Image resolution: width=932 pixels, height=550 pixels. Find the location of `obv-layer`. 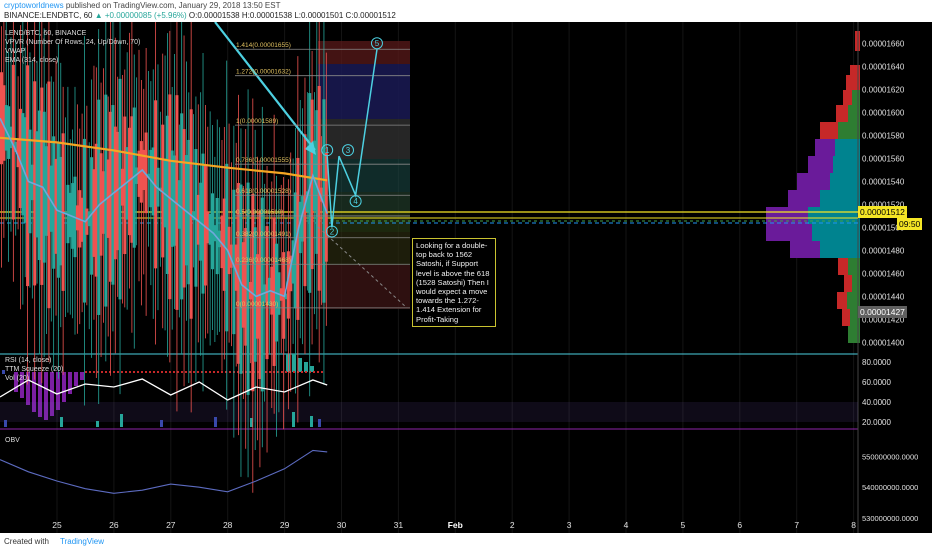

obv-layer is located at coordinates (164, 471).